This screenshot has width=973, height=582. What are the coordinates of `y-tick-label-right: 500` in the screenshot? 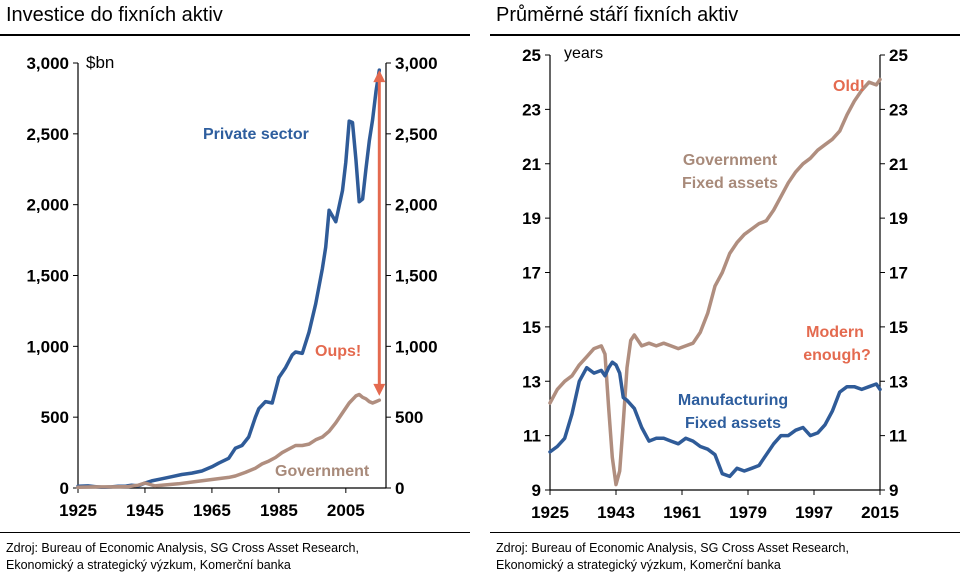 It's located at (409, 417).